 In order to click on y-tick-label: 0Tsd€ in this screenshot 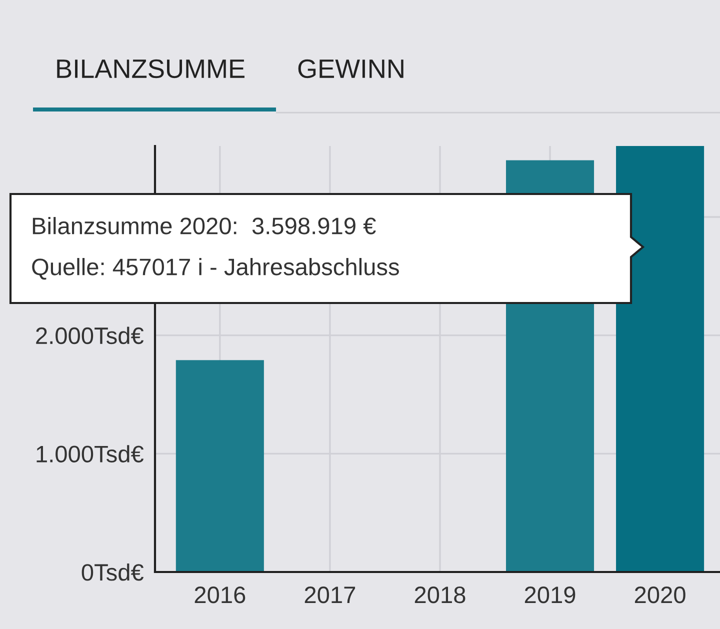, I will do `click(113, 572)`.